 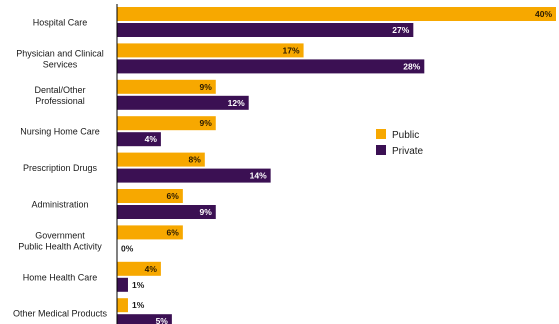 What do you see at coordinates (265, 30) in the screenshot?
I see `bar-private-hospital-care` at bounding box center [265, 30].